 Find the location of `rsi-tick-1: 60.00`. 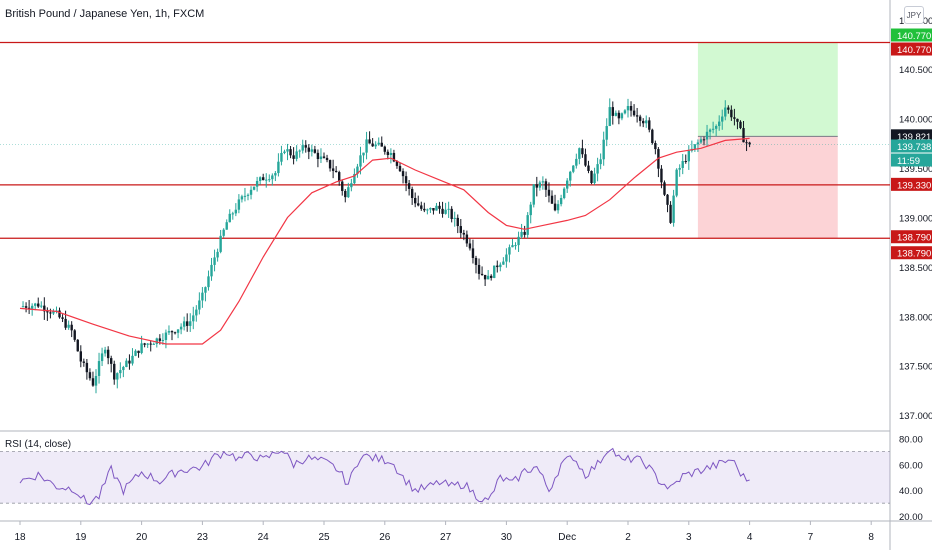

rsi-tick-1: 60.00 is located at coordinates (911, 465).